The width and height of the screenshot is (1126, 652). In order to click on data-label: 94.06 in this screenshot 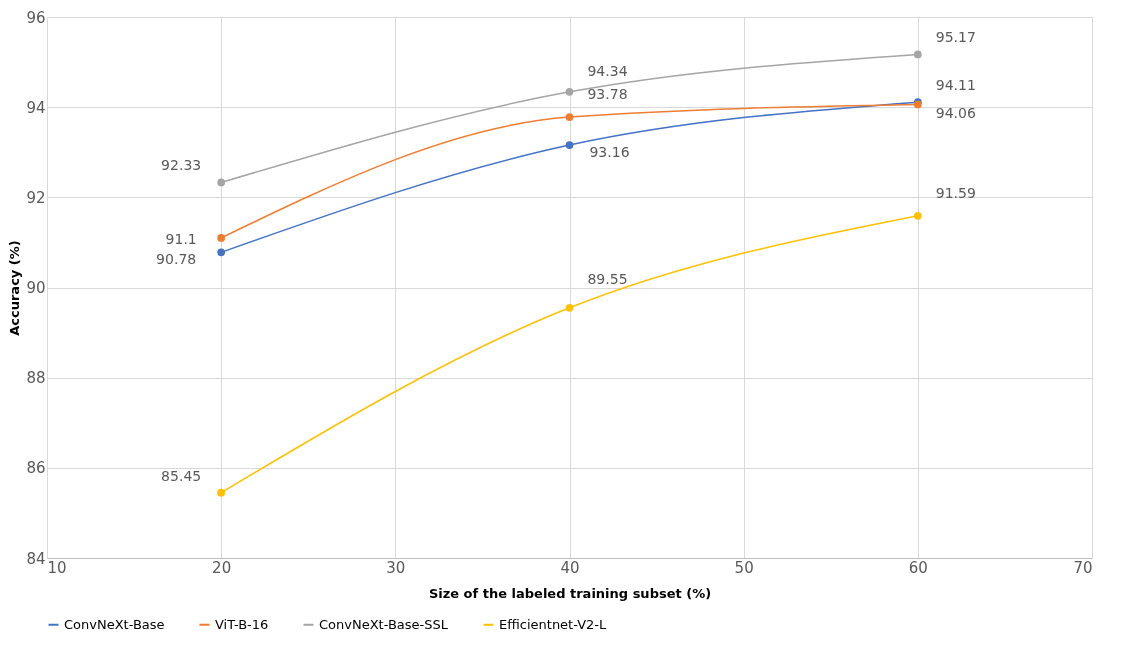, I will do `click(955, 113)`.